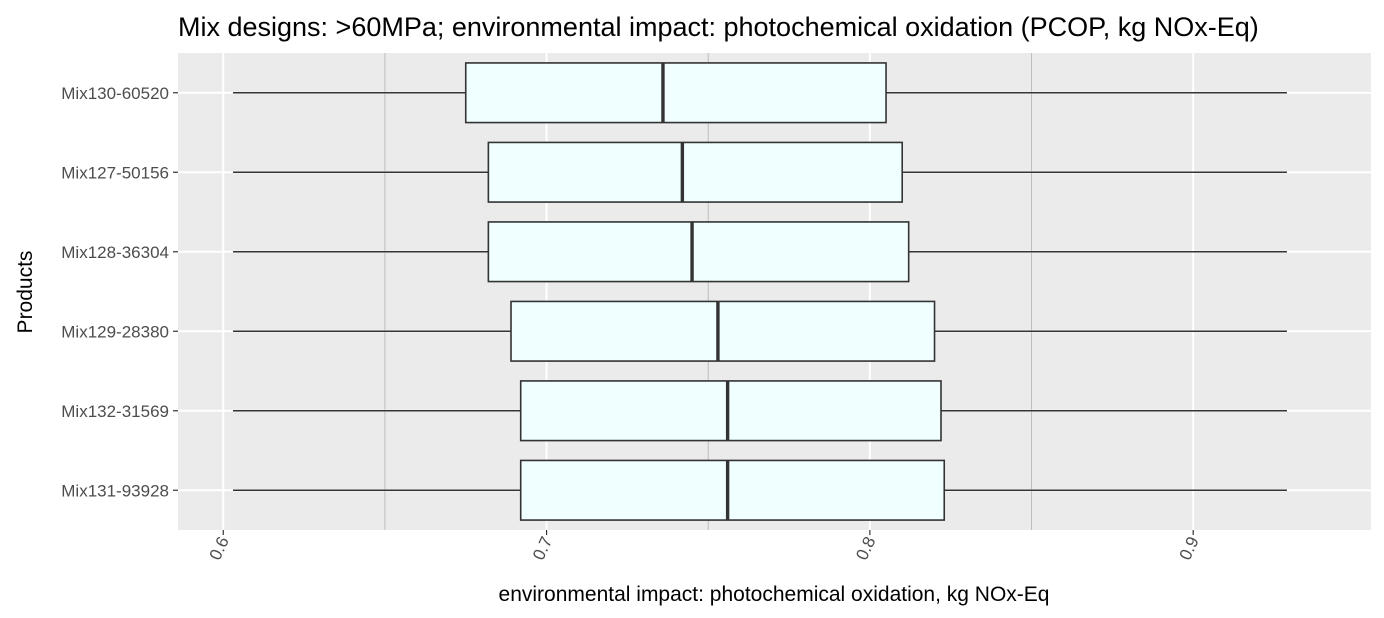 This screenshot has height=618, width=1384. I want to click on x-axis: 0.6 0.7 0.8 0.9, so click(704, 546).